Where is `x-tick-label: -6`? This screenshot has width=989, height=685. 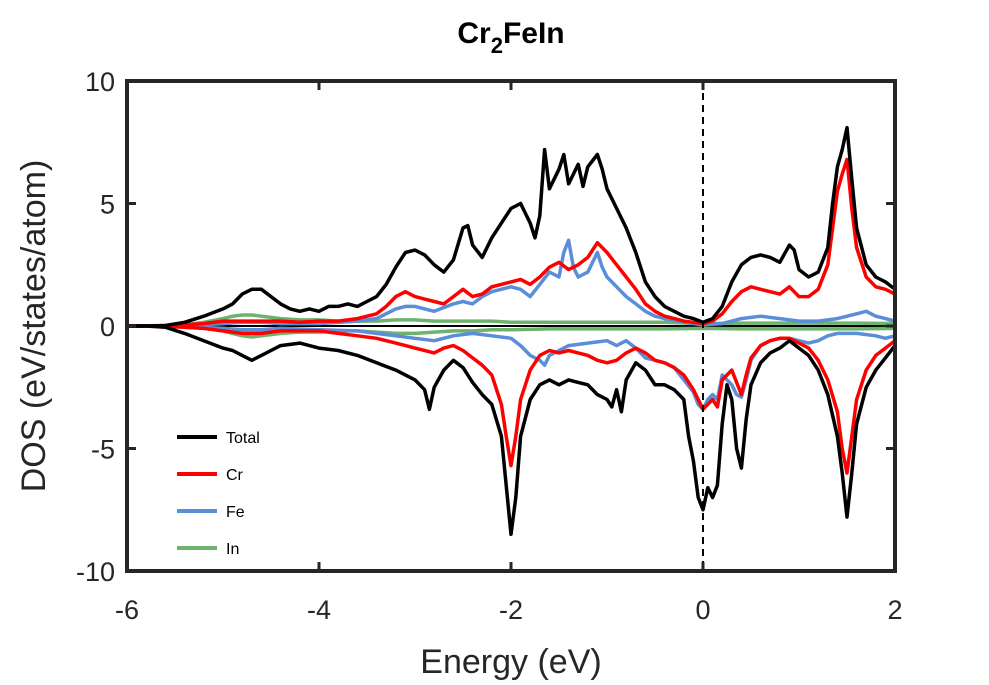 x-tick-label: -6 is located at coordinates (127, 610).